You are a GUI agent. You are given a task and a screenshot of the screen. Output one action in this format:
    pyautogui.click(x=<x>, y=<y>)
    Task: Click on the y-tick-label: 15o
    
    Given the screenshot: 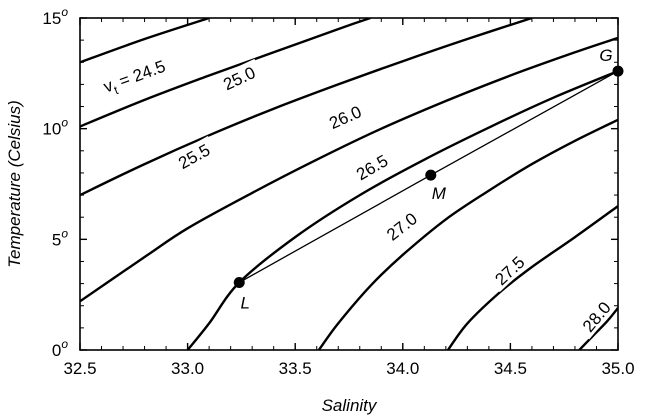 What is the action you would take?
    pyautogui.click(x=55, y=16)
    